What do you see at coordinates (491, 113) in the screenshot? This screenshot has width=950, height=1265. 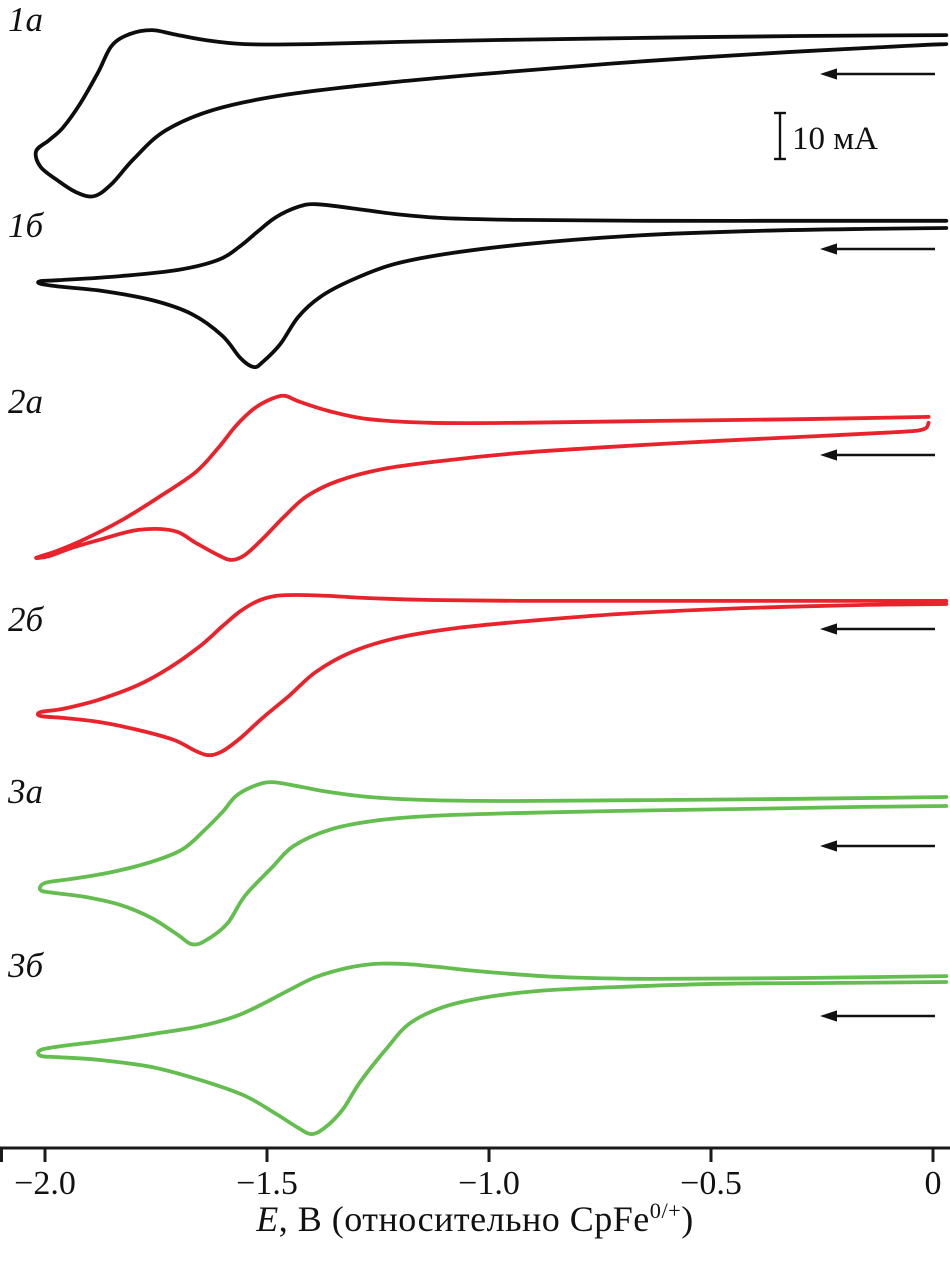 I see `cv-curve-1a` at bounding box center [491, 113].